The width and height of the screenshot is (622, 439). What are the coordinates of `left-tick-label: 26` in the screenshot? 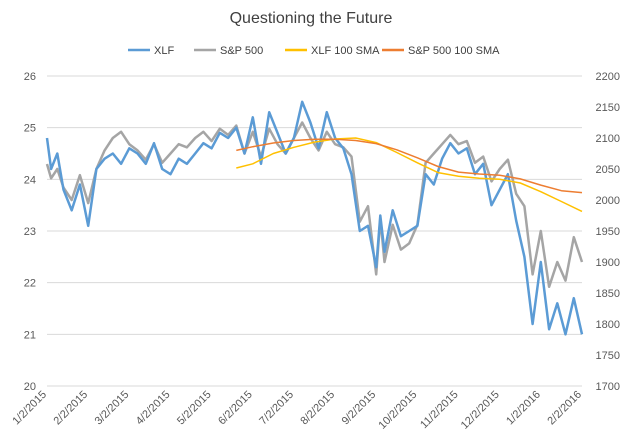 It's located at (30, 77).